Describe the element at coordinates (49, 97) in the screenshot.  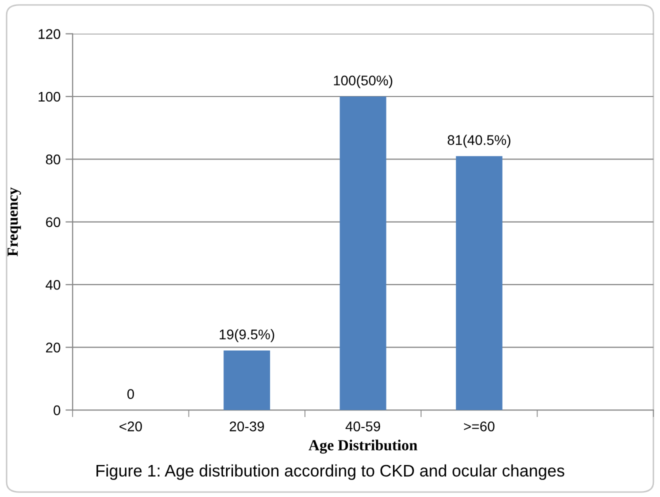
I see `y-tick-label: 100` at that location.